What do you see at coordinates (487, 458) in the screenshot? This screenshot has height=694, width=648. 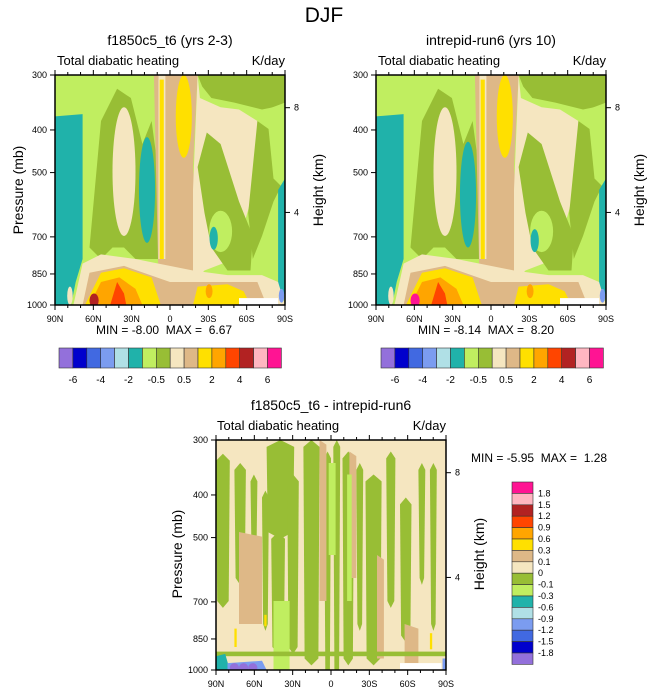 I see `panel3-min-label: MIN =` at bounding box center [487, 458].